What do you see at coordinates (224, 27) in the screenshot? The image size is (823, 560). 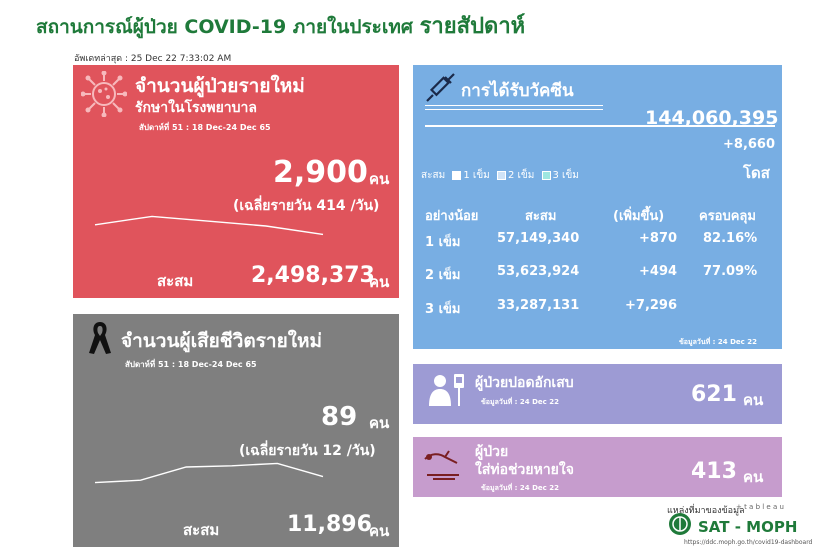 I see `page-title-prefix: สถานการณ์ผู้ป่วย COVID-19 ภายในประเทศ` at bounding box center [224, 27].